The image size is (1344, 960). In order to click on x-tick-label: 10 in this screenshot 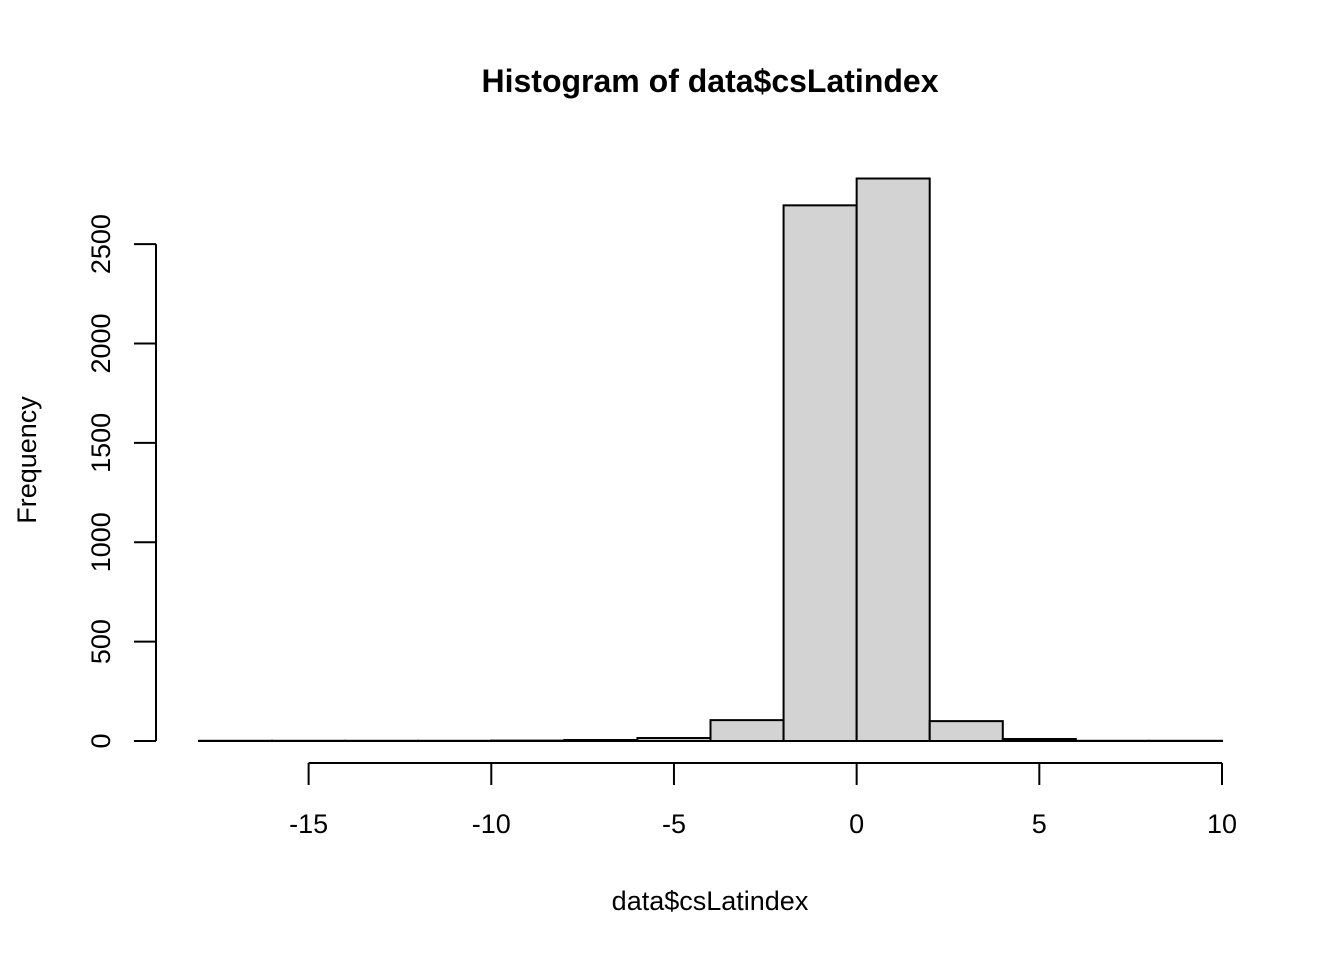, I will do `click(1222, 824)`.